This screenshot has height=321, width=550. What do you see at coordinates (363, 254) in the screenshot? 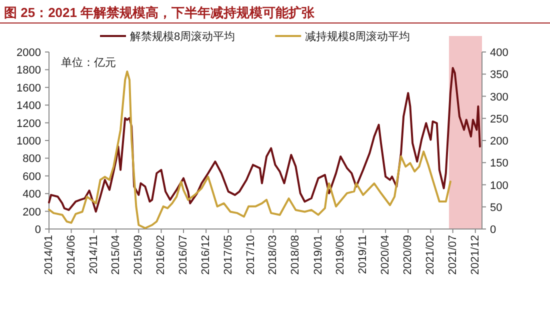
I see `x-tick-label: 2019/11` at bounding box center [363, 254].